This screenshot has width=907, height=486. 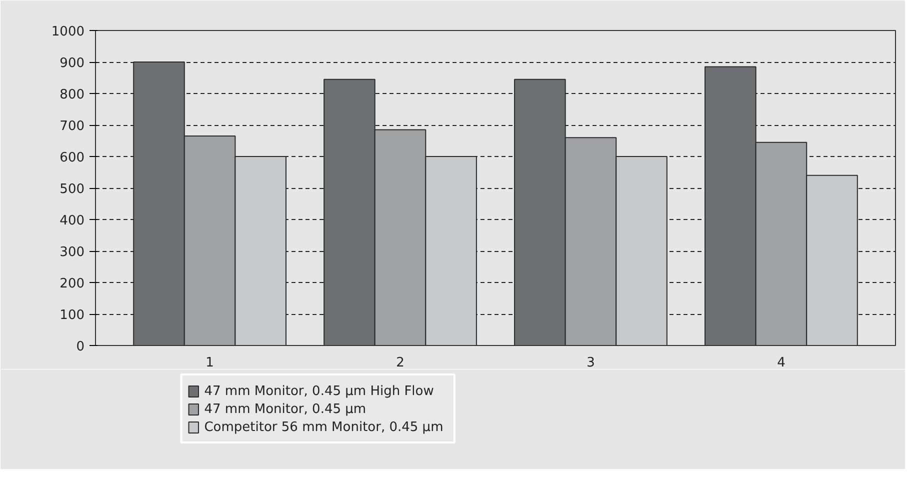 What do you see at coordinates (781, 363) in the screenshot?
I see `x-tick-label: 4` at bounding box center [781, 363].